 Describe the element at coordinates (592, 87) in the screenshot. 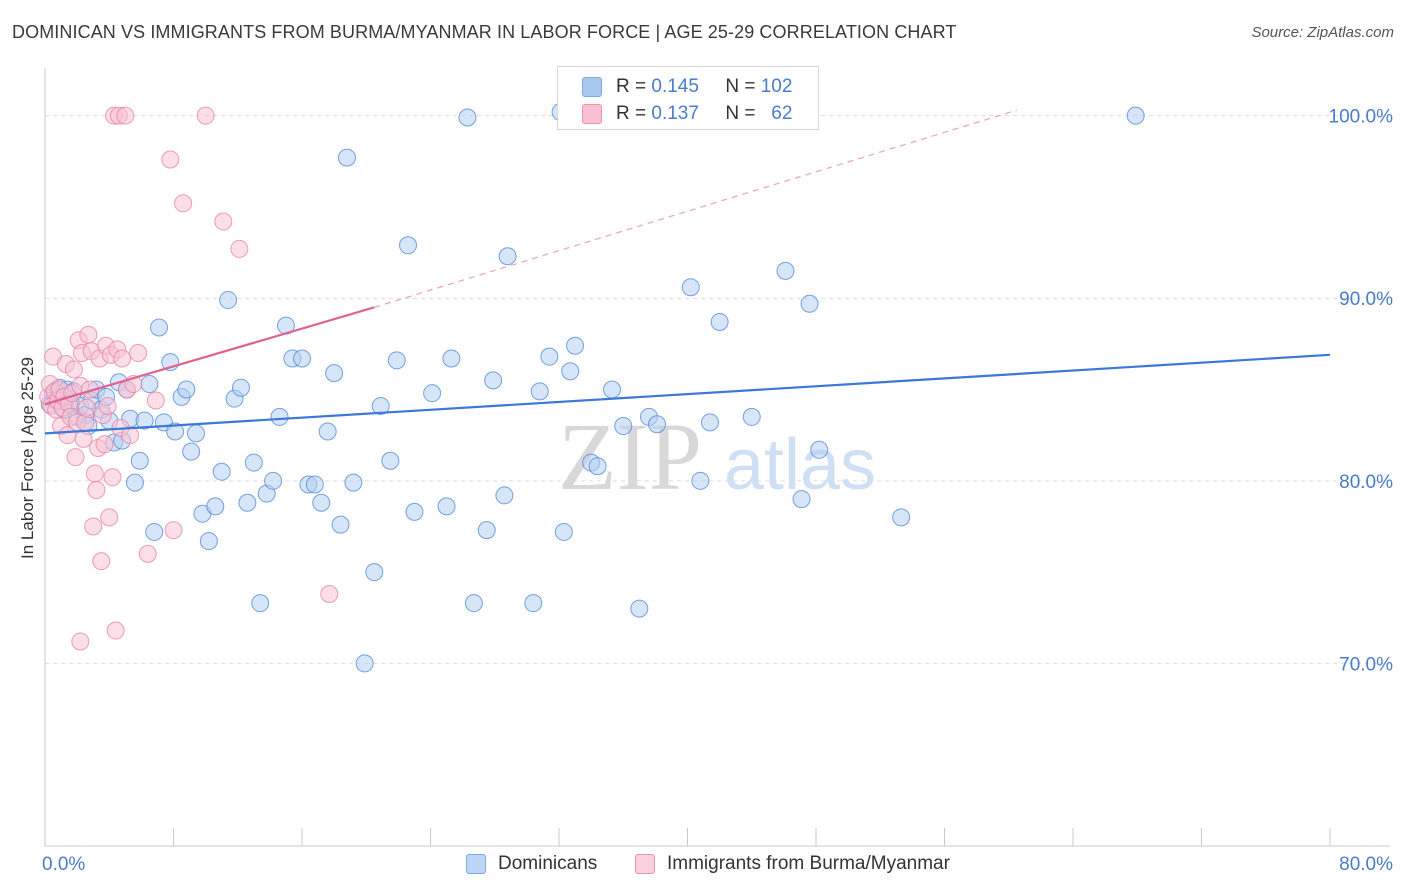

I see `dominicans-swatch` at that location.